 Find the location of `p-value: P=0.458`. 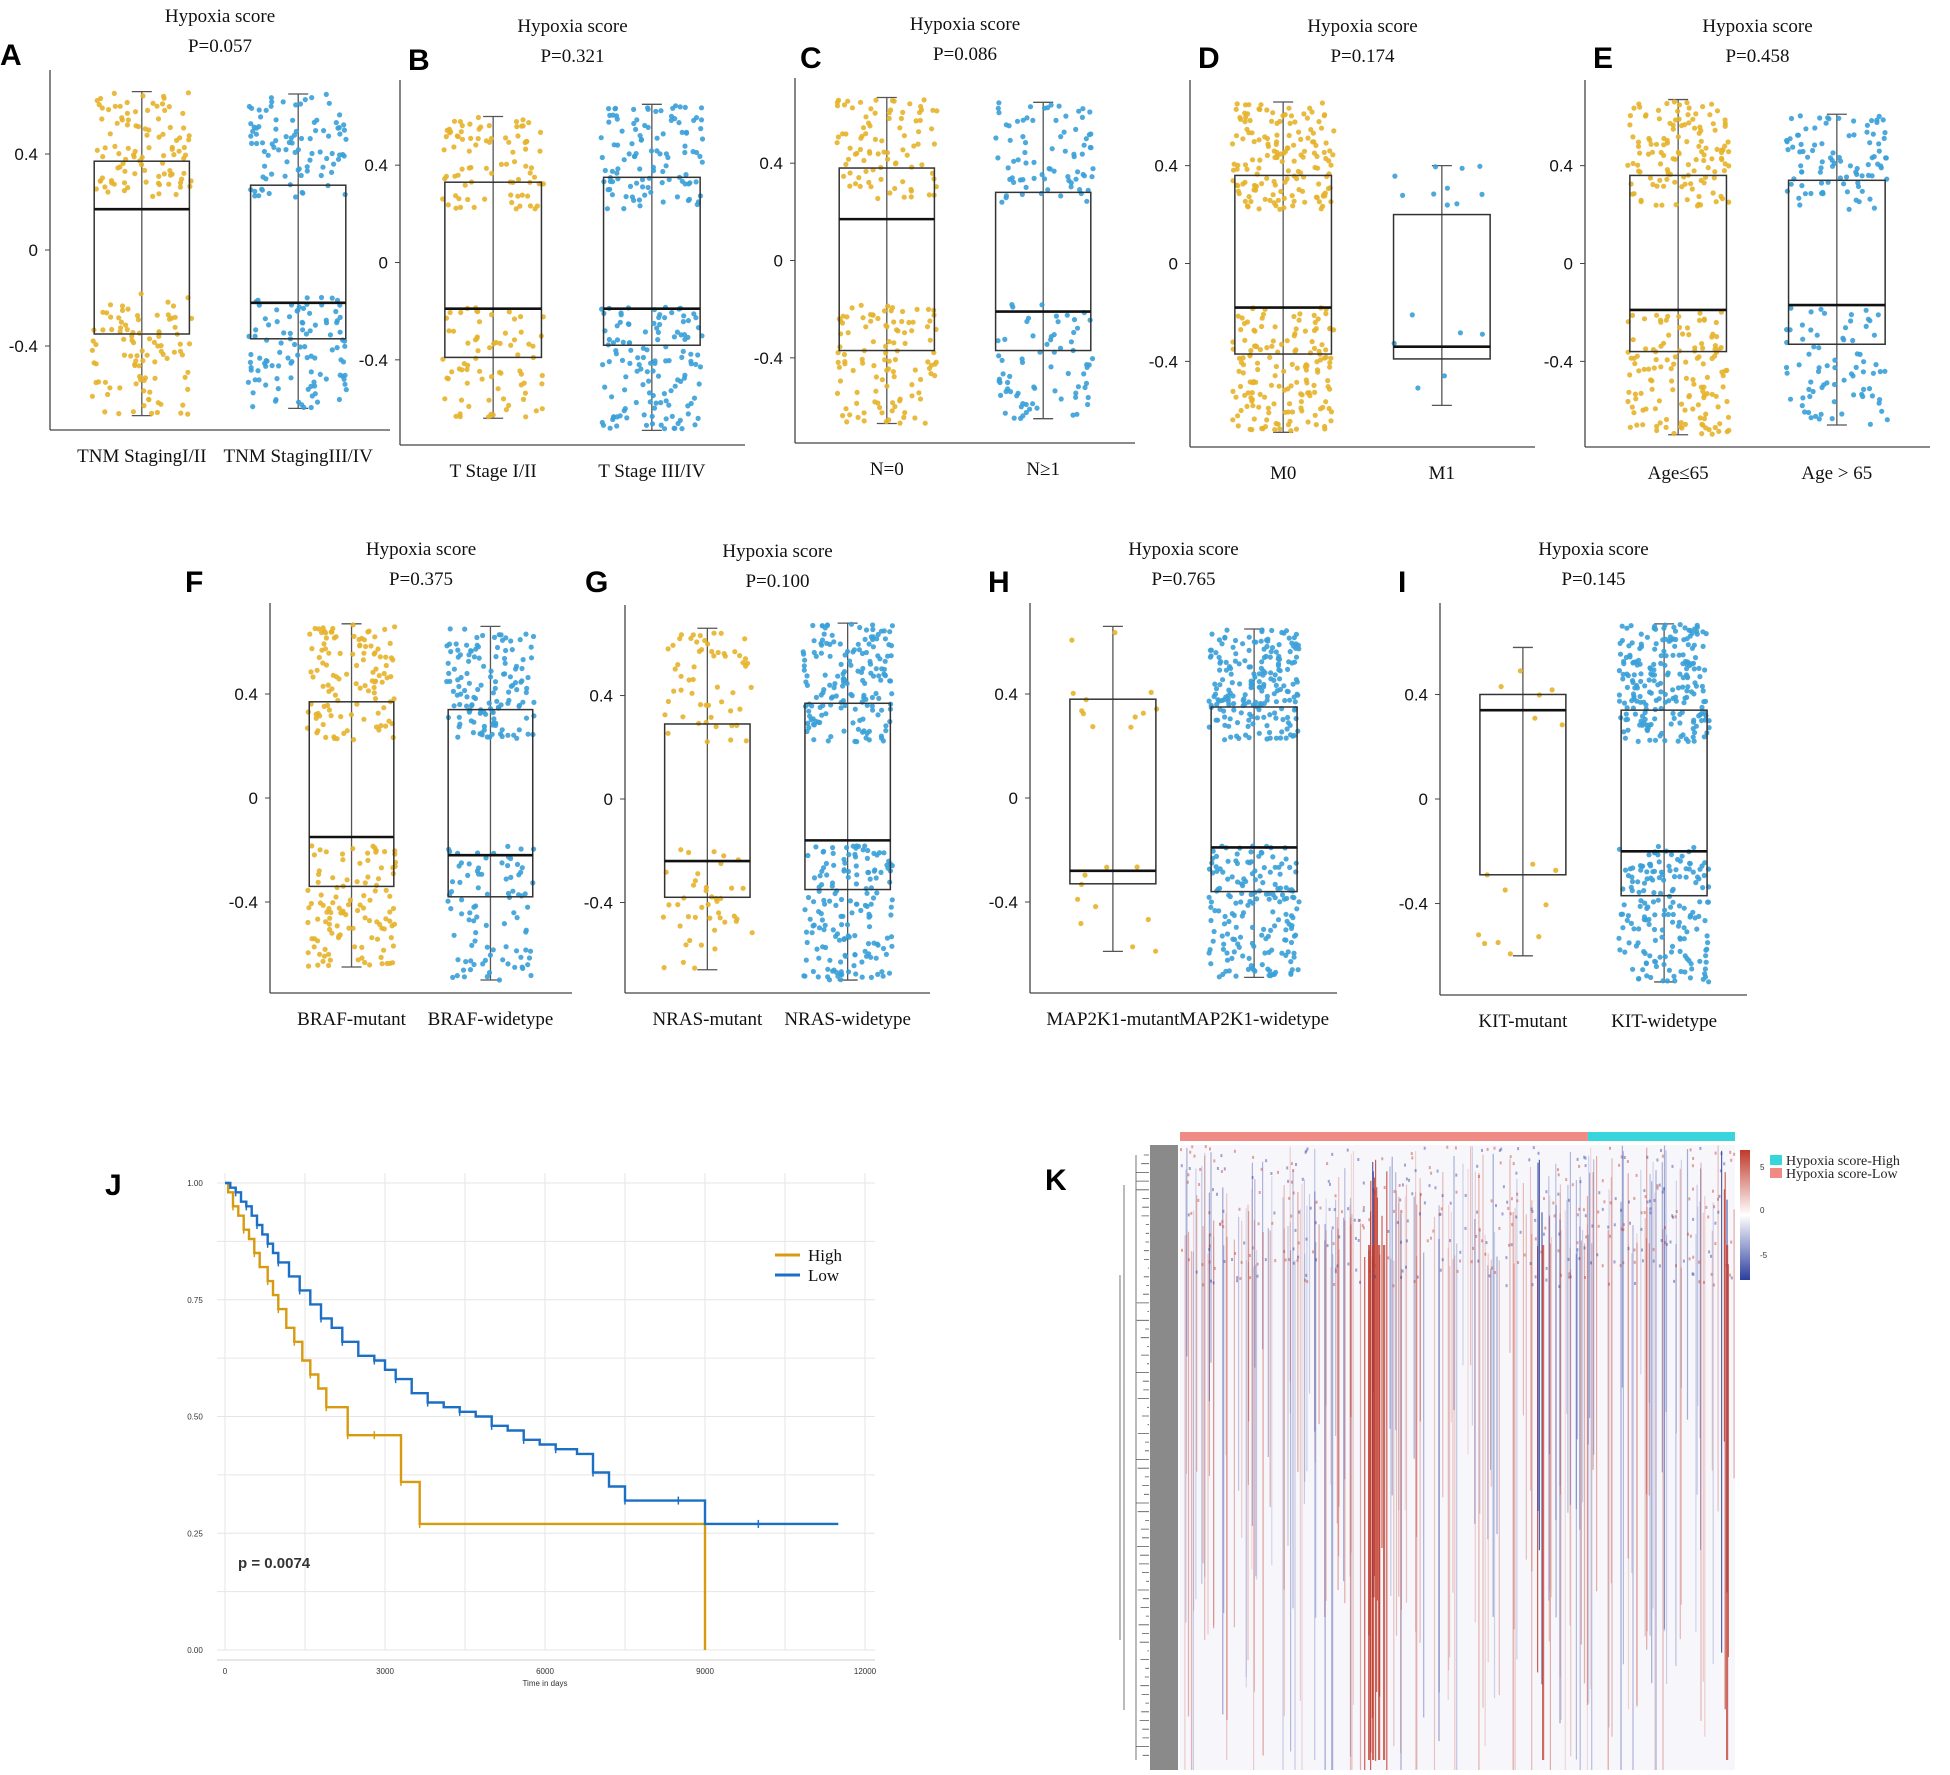

p-value: P=0.458 is located at coordinates (1757, 56).